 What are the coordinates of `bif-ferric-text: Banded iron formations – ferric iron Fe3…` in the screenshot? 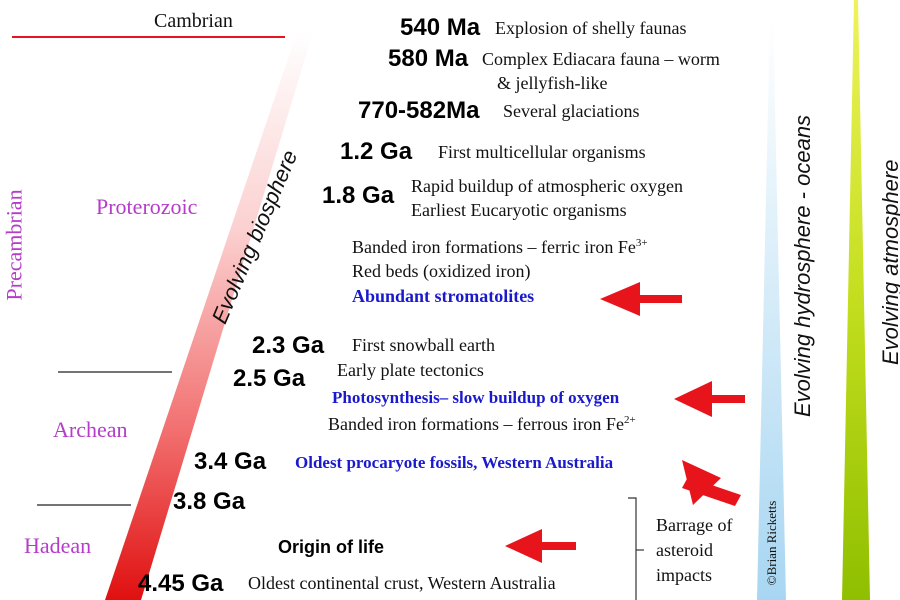 It's located at (500, 247).